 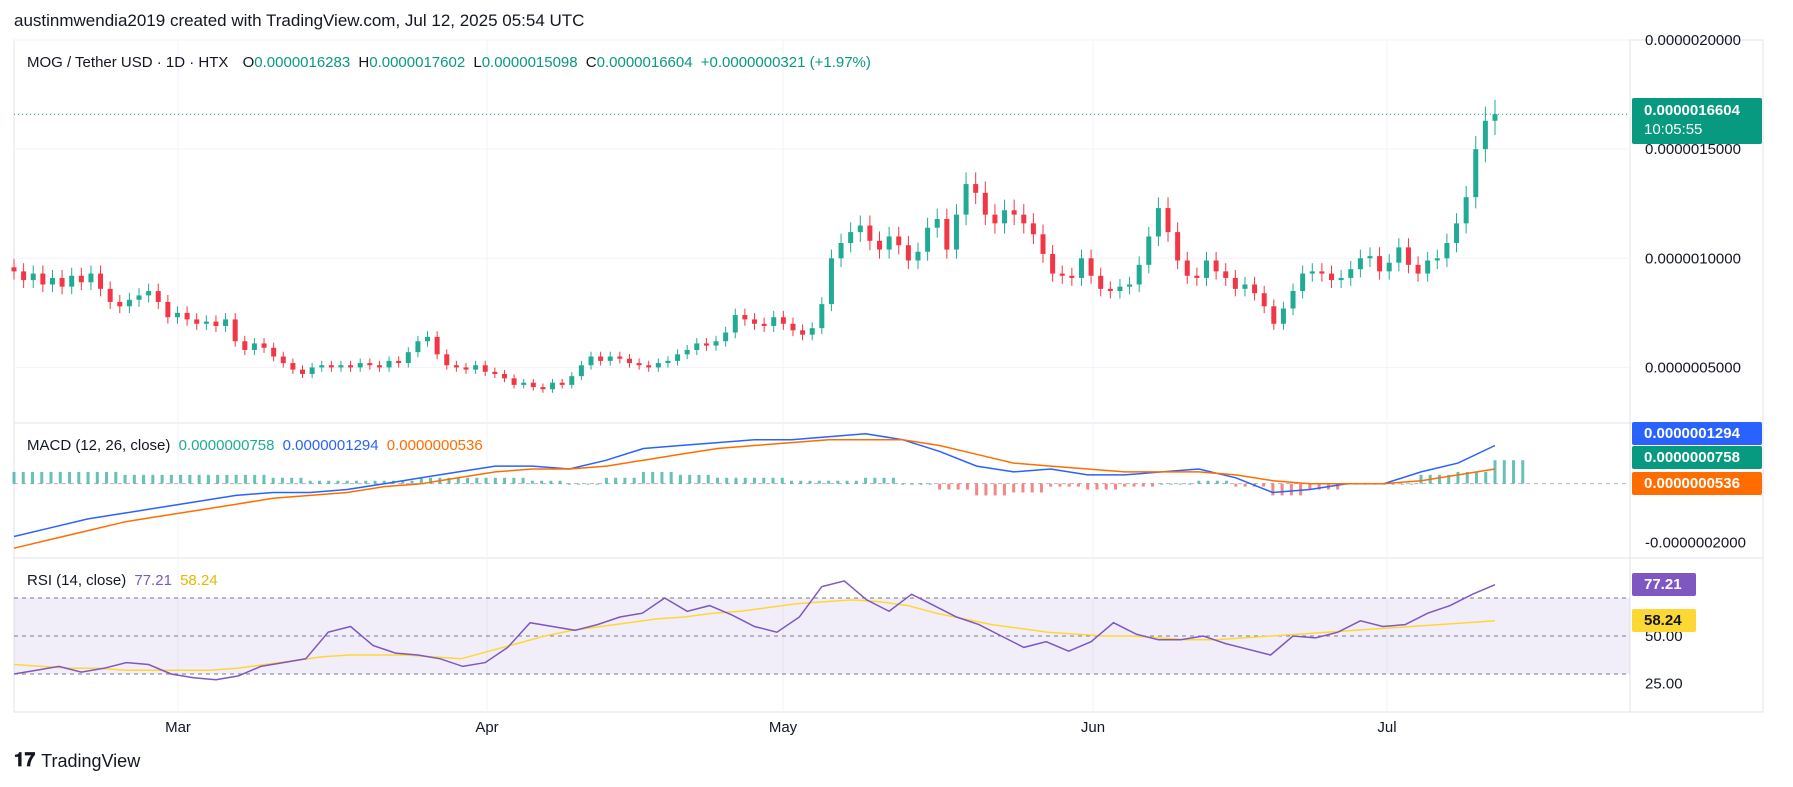 I want to click on price-tick-label: 0.0000015000, so click(x=1693, y=149).